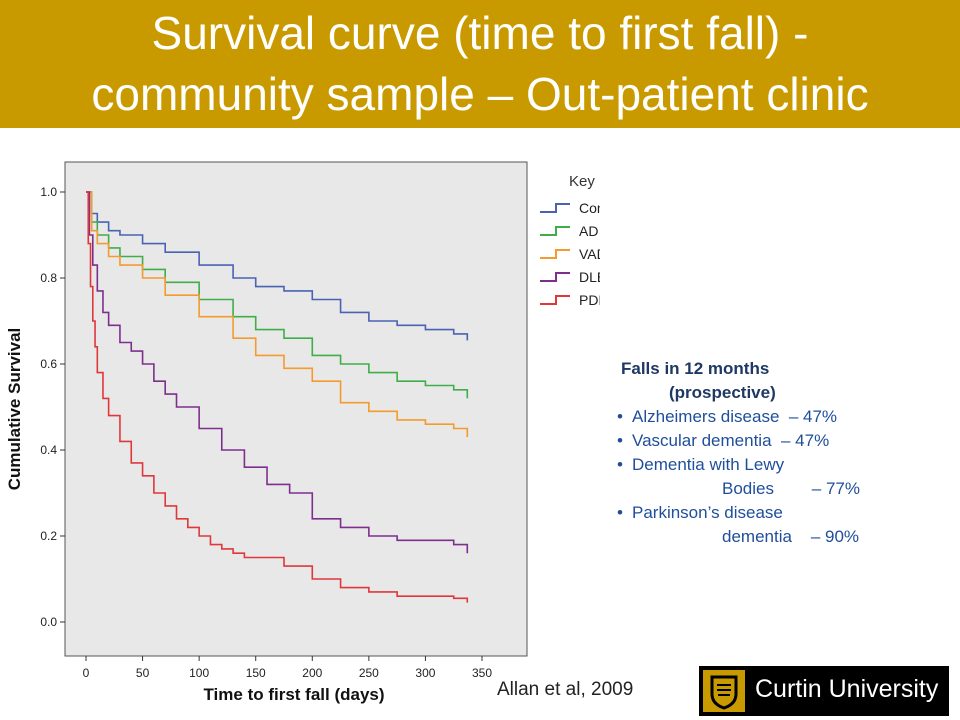 Image resolution: width=960 pixels, height=720 pixels. Describe the element at coordinates (482, 673) in the screenshot. I see `x-tick-label: 350` at that location.